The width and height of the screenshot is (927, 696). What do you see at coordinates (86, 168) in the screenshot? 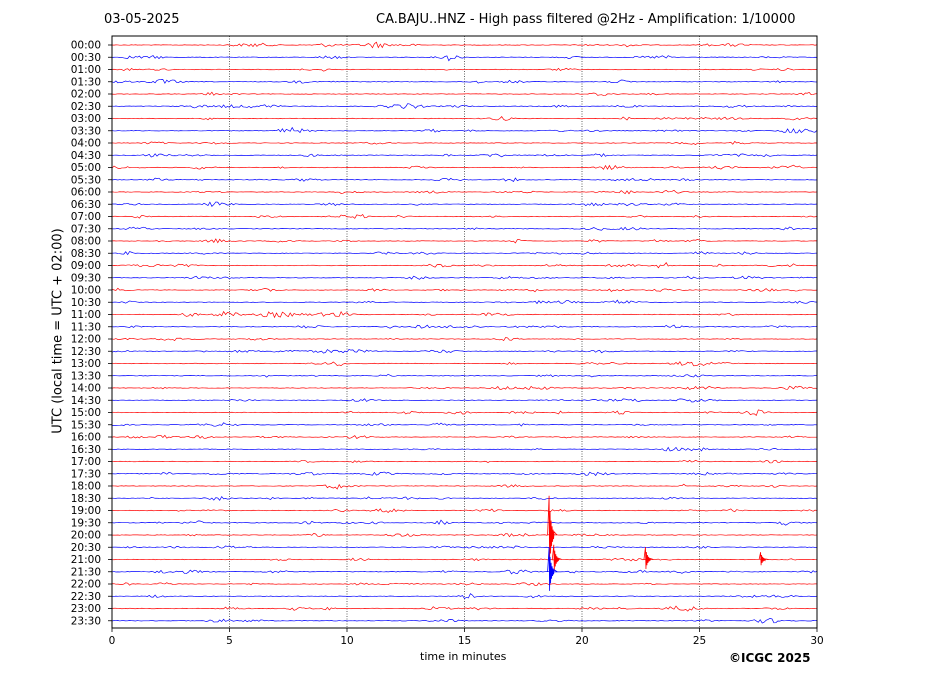
I see `ytick-label-0500: 05:00` at bounding box center [86, 168].